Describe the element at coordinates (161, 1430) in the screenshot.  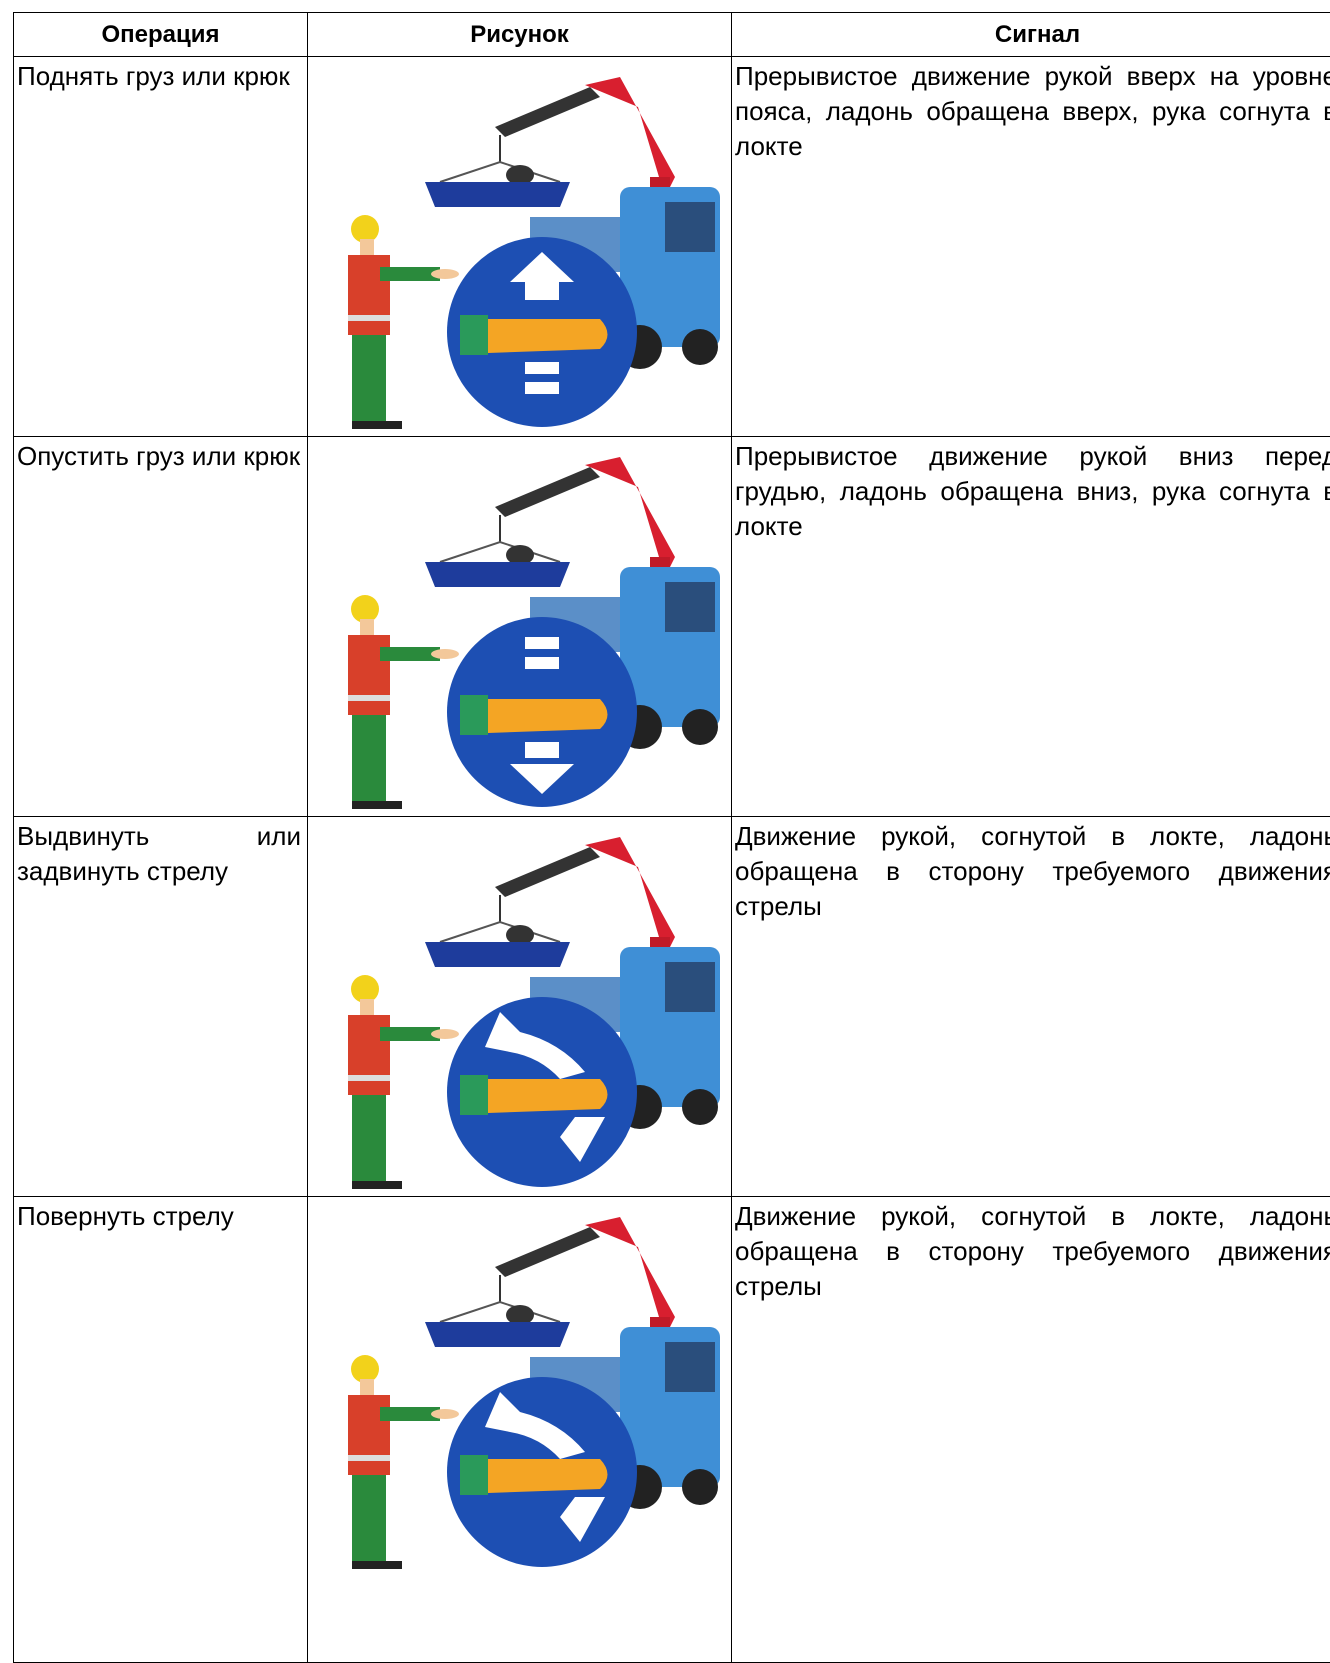
I see `operation: Повернуть стрелу` at that location.